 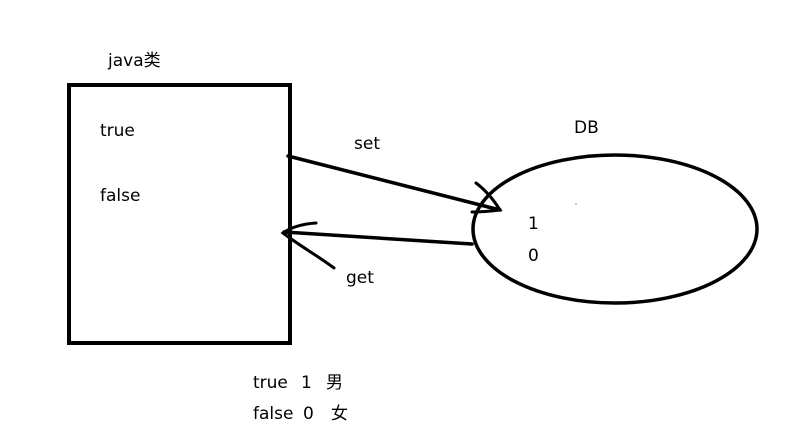 I want to click on legend-bool: true, so click(x=270, y=383).